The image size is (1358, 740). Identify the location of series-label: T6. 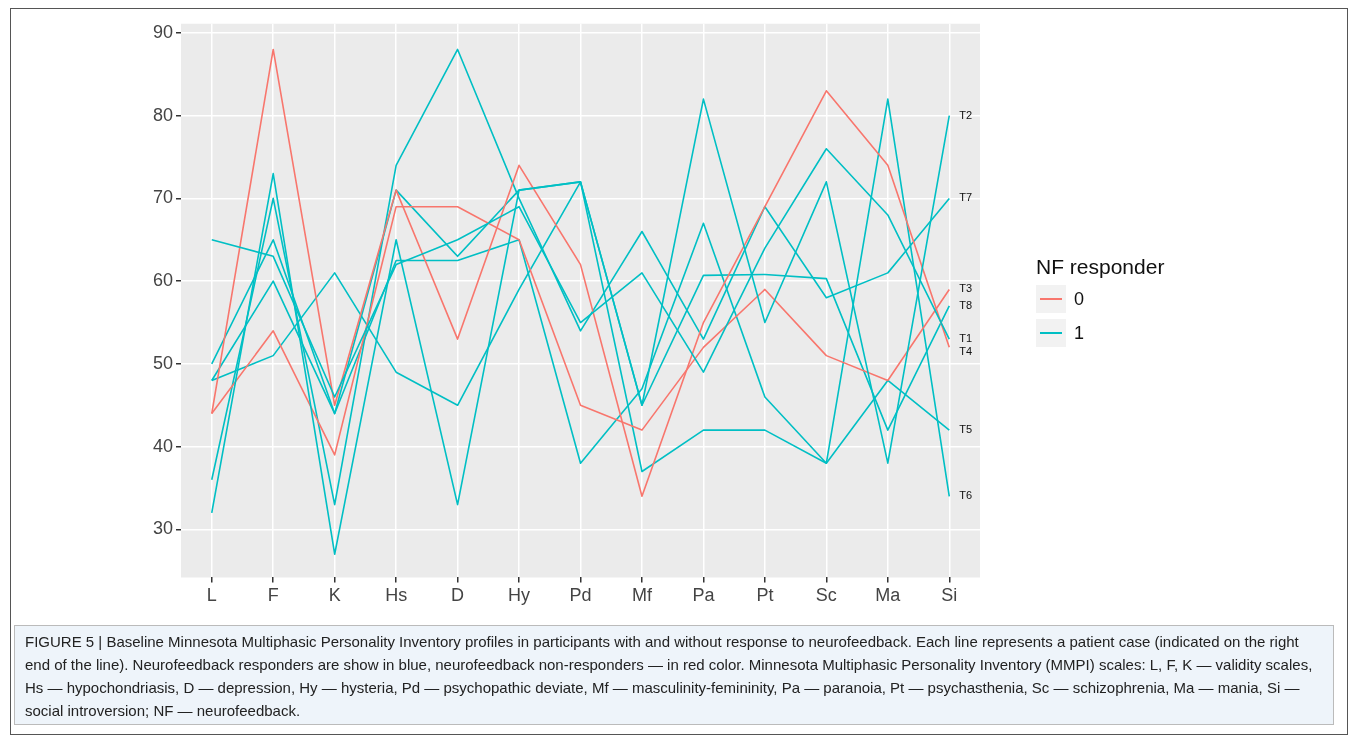
(966, 495).